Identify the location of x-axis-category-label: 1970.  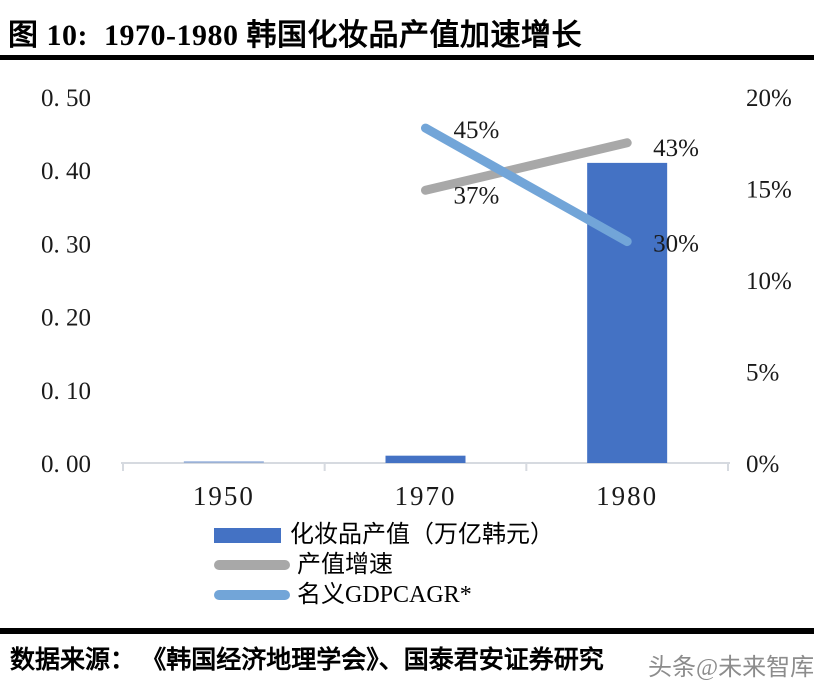
(426, 496).